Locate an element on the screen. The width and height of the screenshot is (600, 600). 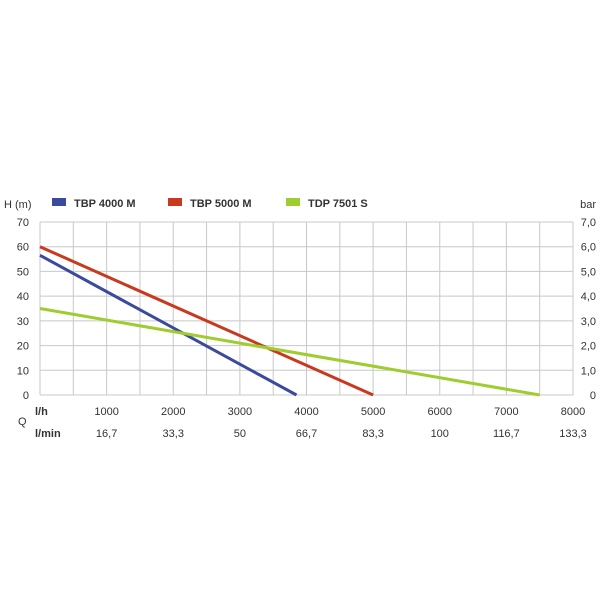
x-tick-label-lh: 7000 is located at coordinates (506, 412).